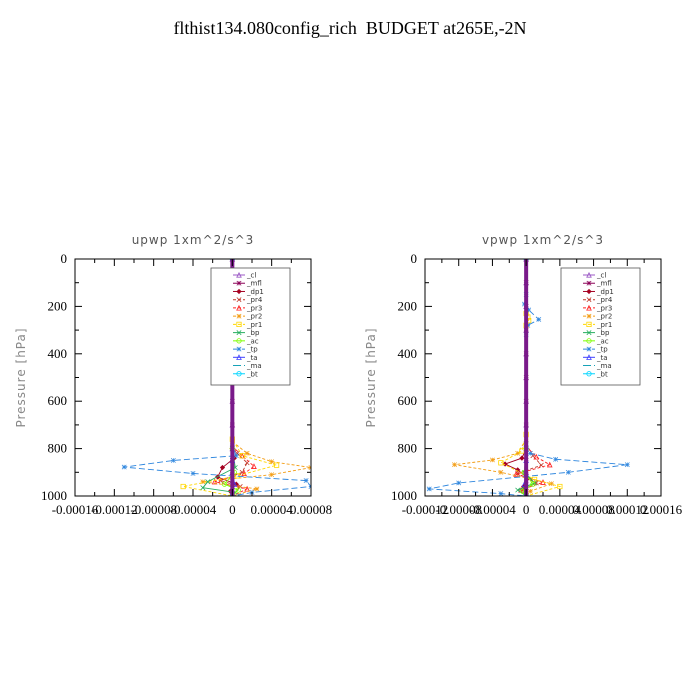  Describe the element at coordinates (255, 292) in the screenshot. I see `legend-label: _dp1` at that location.